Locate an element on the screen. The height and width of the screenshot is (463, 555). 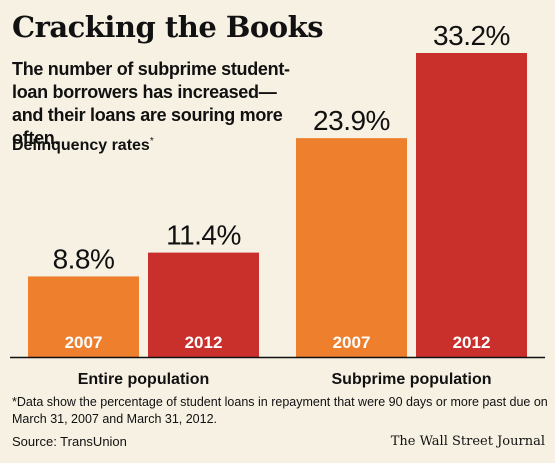
y-axis-label-text: Delinquency rates is located at coordinates (81, 145).